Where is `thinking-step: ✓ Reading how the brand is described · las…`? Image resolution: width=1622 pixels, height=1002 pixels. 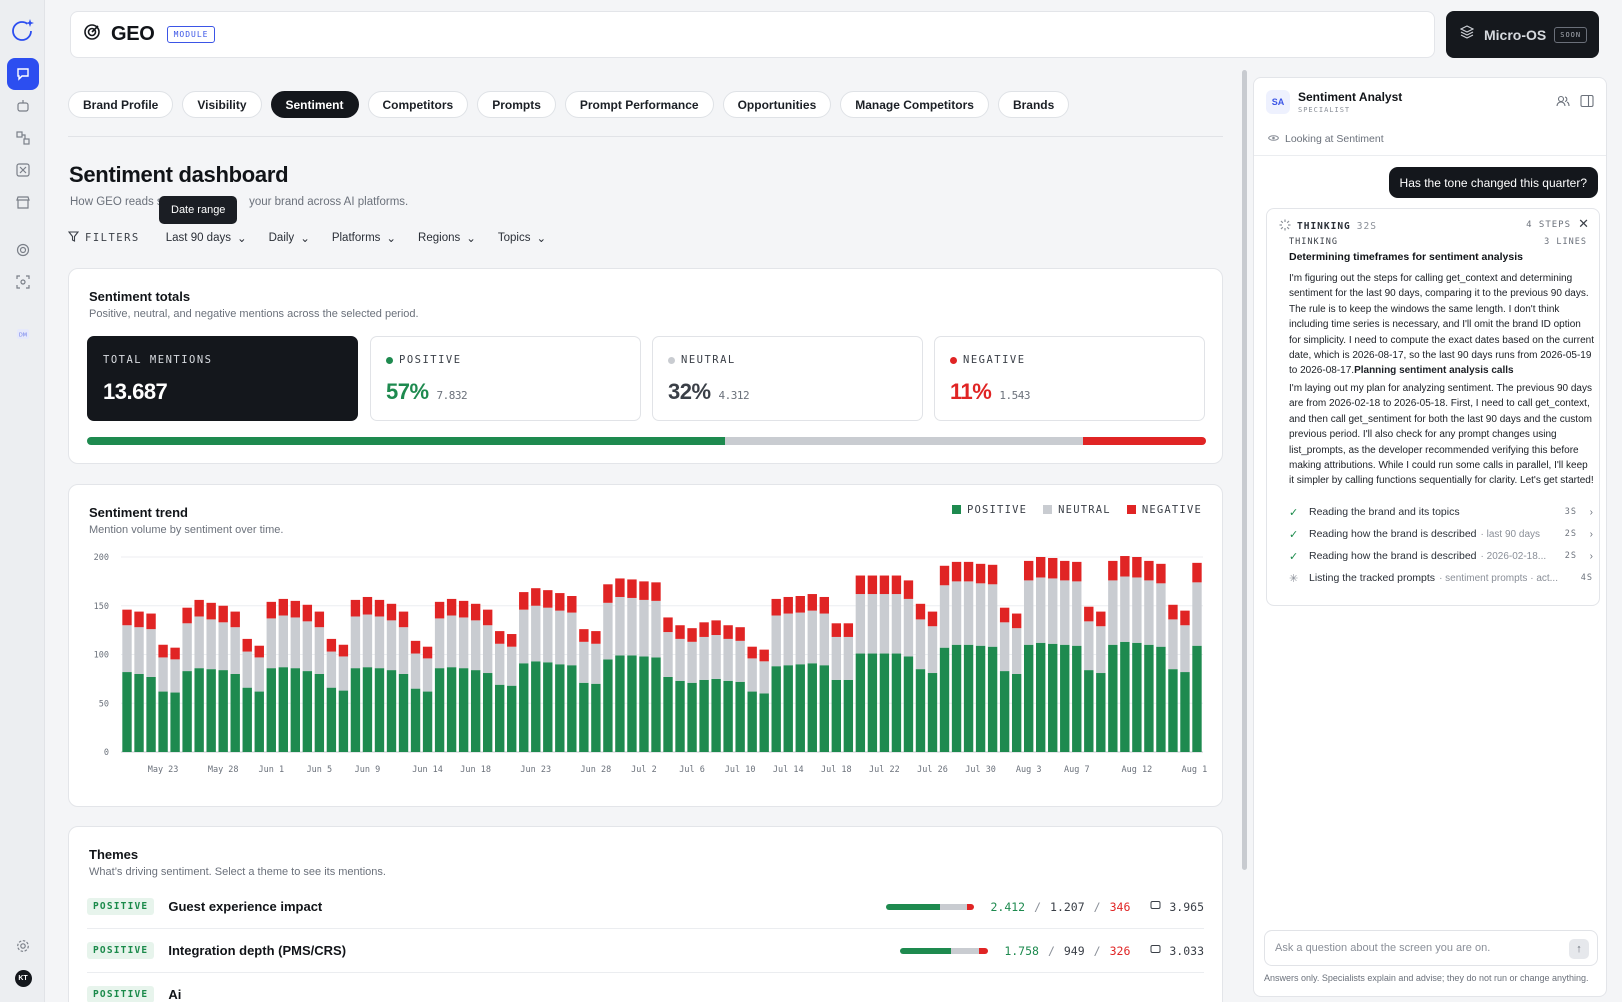
thinking-step: ✓ Reading how the brand is described · las… is located at coordinates (1442, 534).